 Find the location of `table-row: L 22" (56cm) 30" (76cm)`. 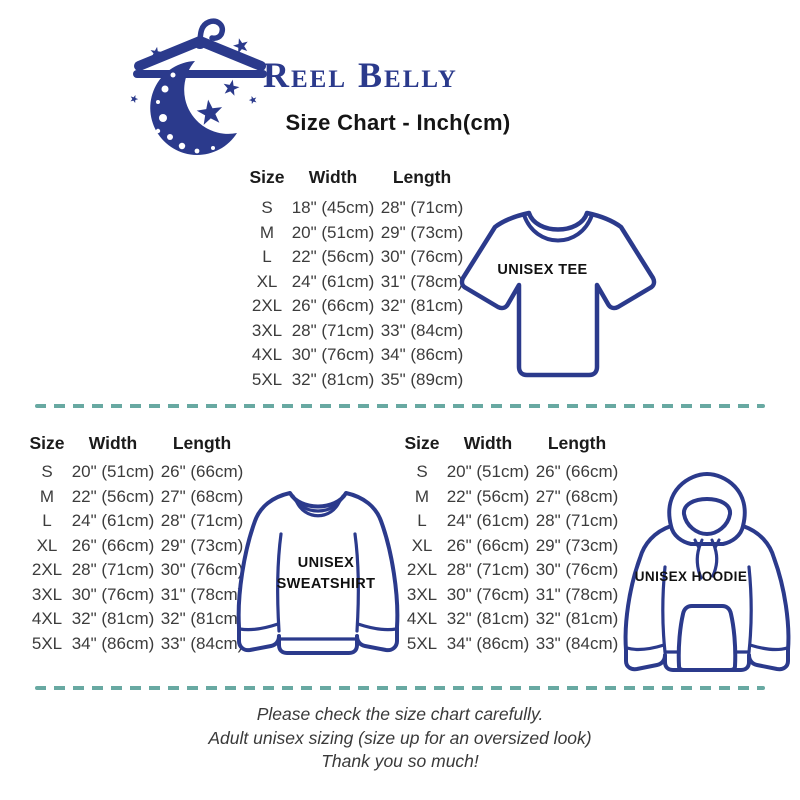

table-row: L 22" (56cm) 30" (76cm) is located at coordinates (356, 257).